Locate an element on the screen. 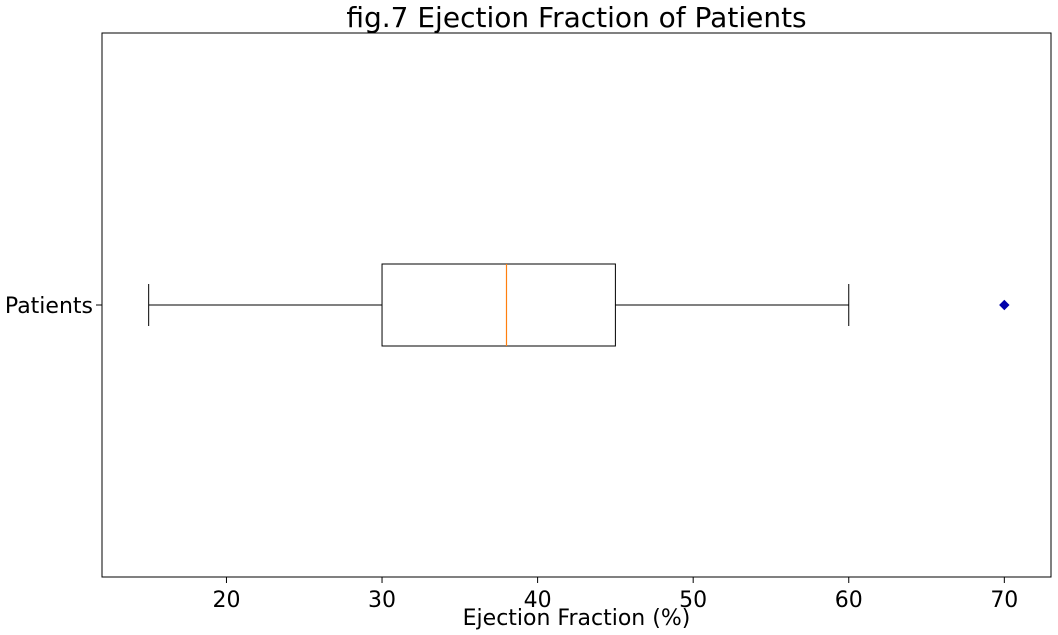 The image size is (1058, 635). chart-title: fig.7 Ejection Fraction of Patients is located at coordinates (576, 17).